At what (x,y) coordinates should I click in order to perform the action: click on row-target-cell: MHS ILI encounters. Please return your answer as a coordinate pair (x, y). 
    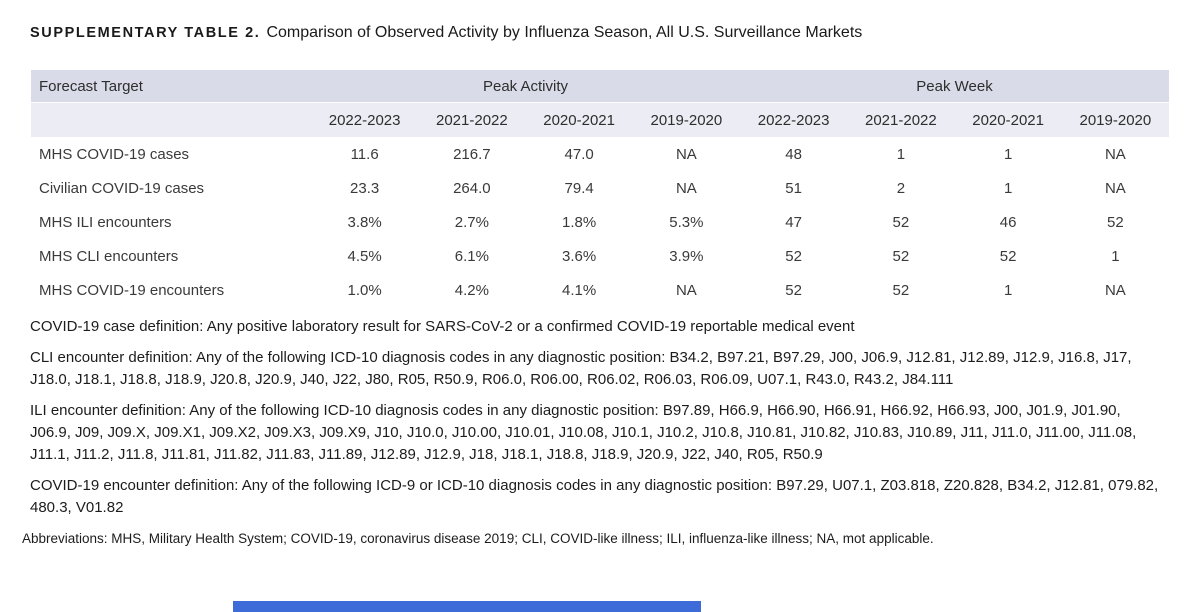
    Looking at the image, I should click on (171, 222).